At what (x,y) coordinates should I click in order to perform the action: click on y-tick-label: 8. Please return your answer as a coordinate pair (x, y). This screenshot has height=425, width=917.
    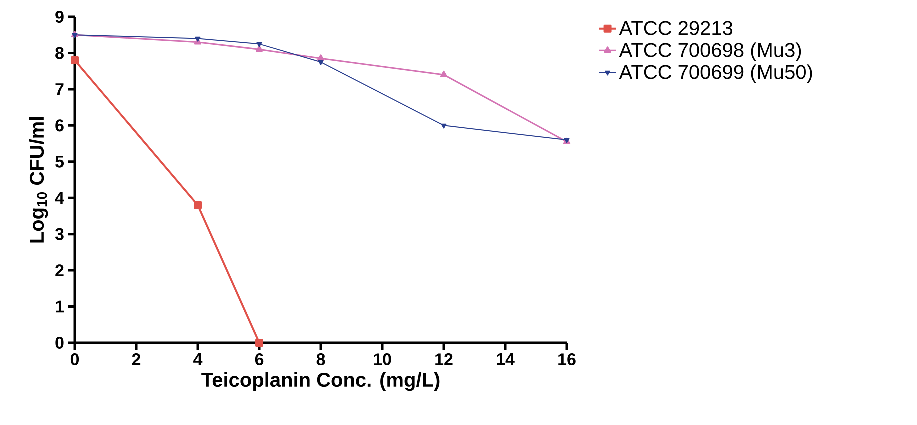
    Looking at the image, I should click on (60, 53).